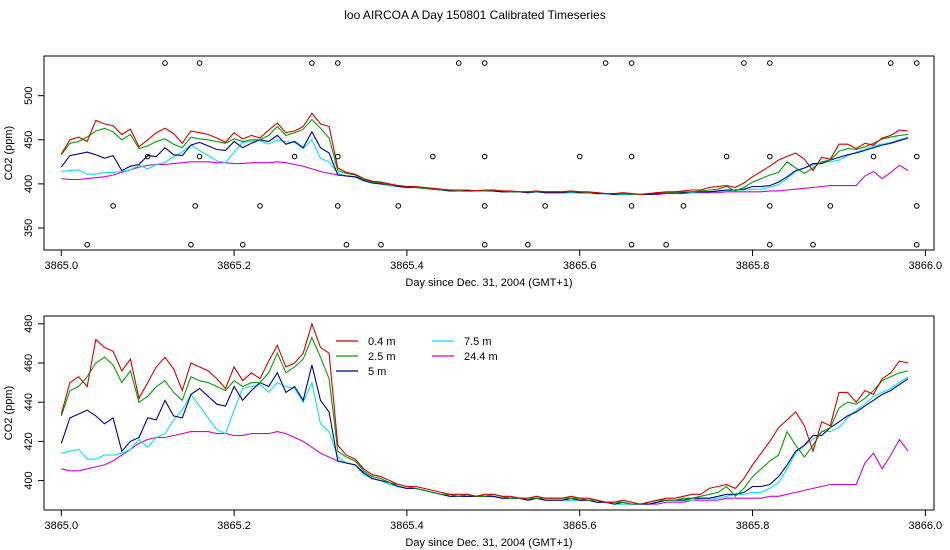 The image size is (950, 550). I want to click on legend-label: 7.5 m, so click(478, 342).